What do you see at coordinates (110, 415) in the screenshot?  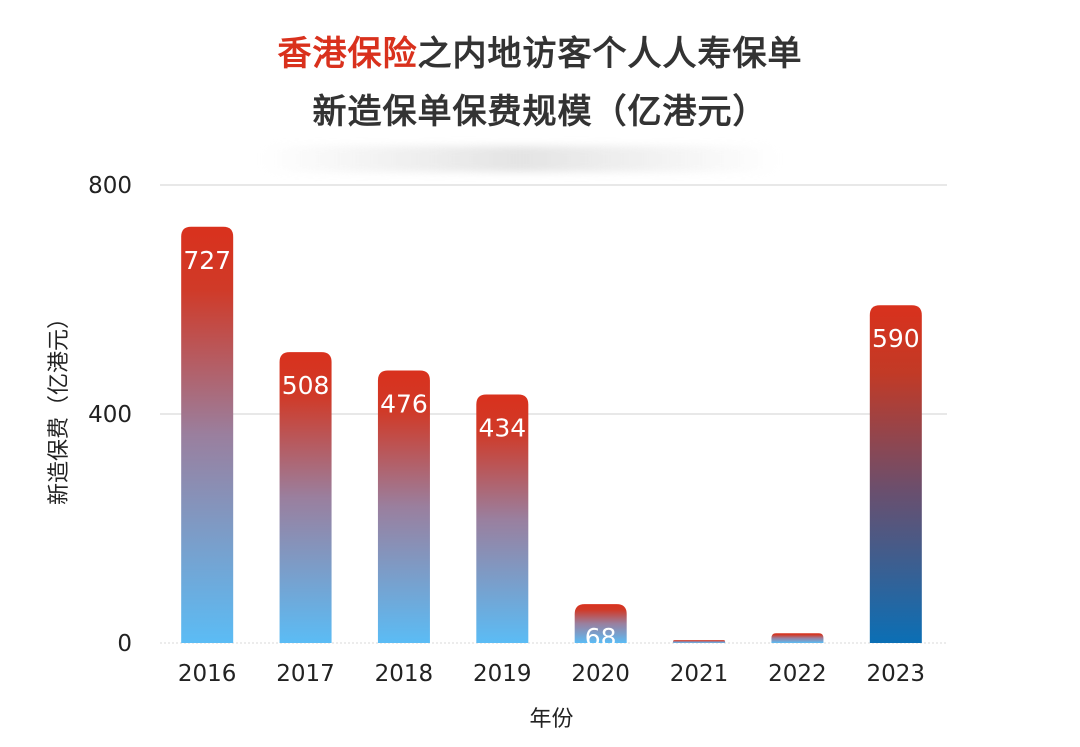 I see `y-tick-label: 400` at bounding box center [110, 415].